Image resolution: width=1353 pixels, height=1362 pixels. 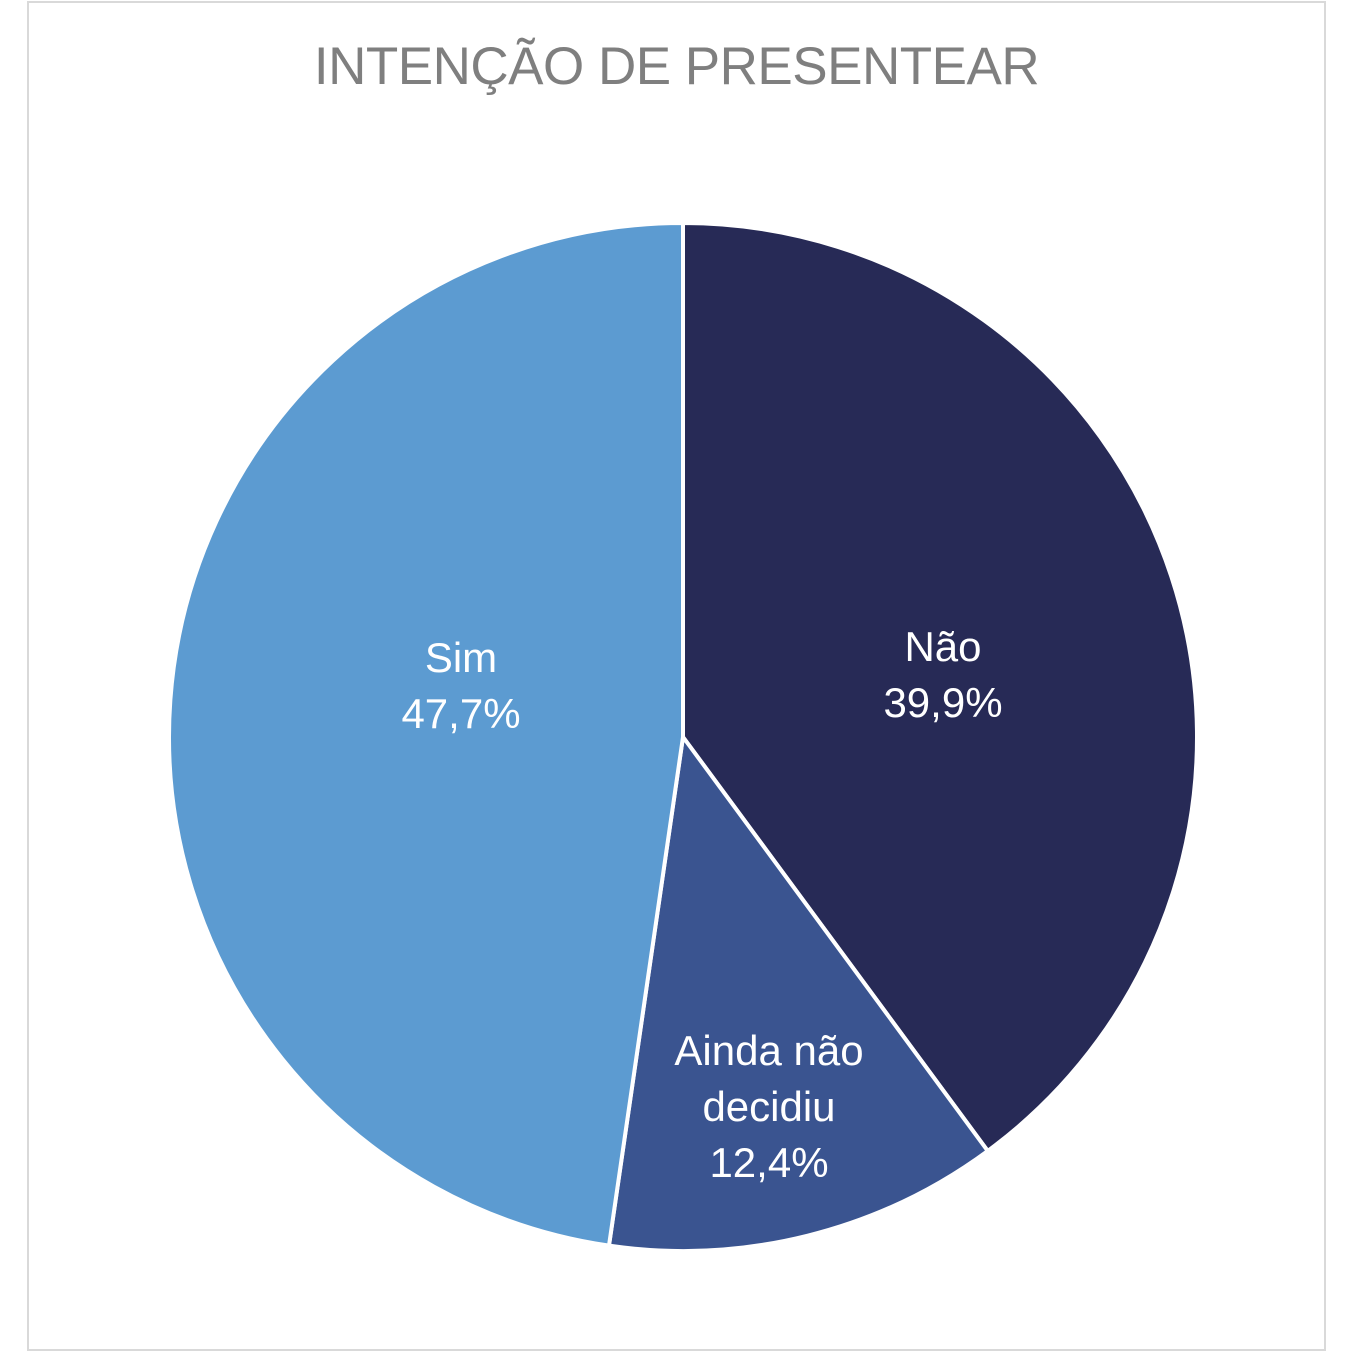 I want to click on pie-slice-label-sim: Sim 47,7%, so click(x=460, y=685).